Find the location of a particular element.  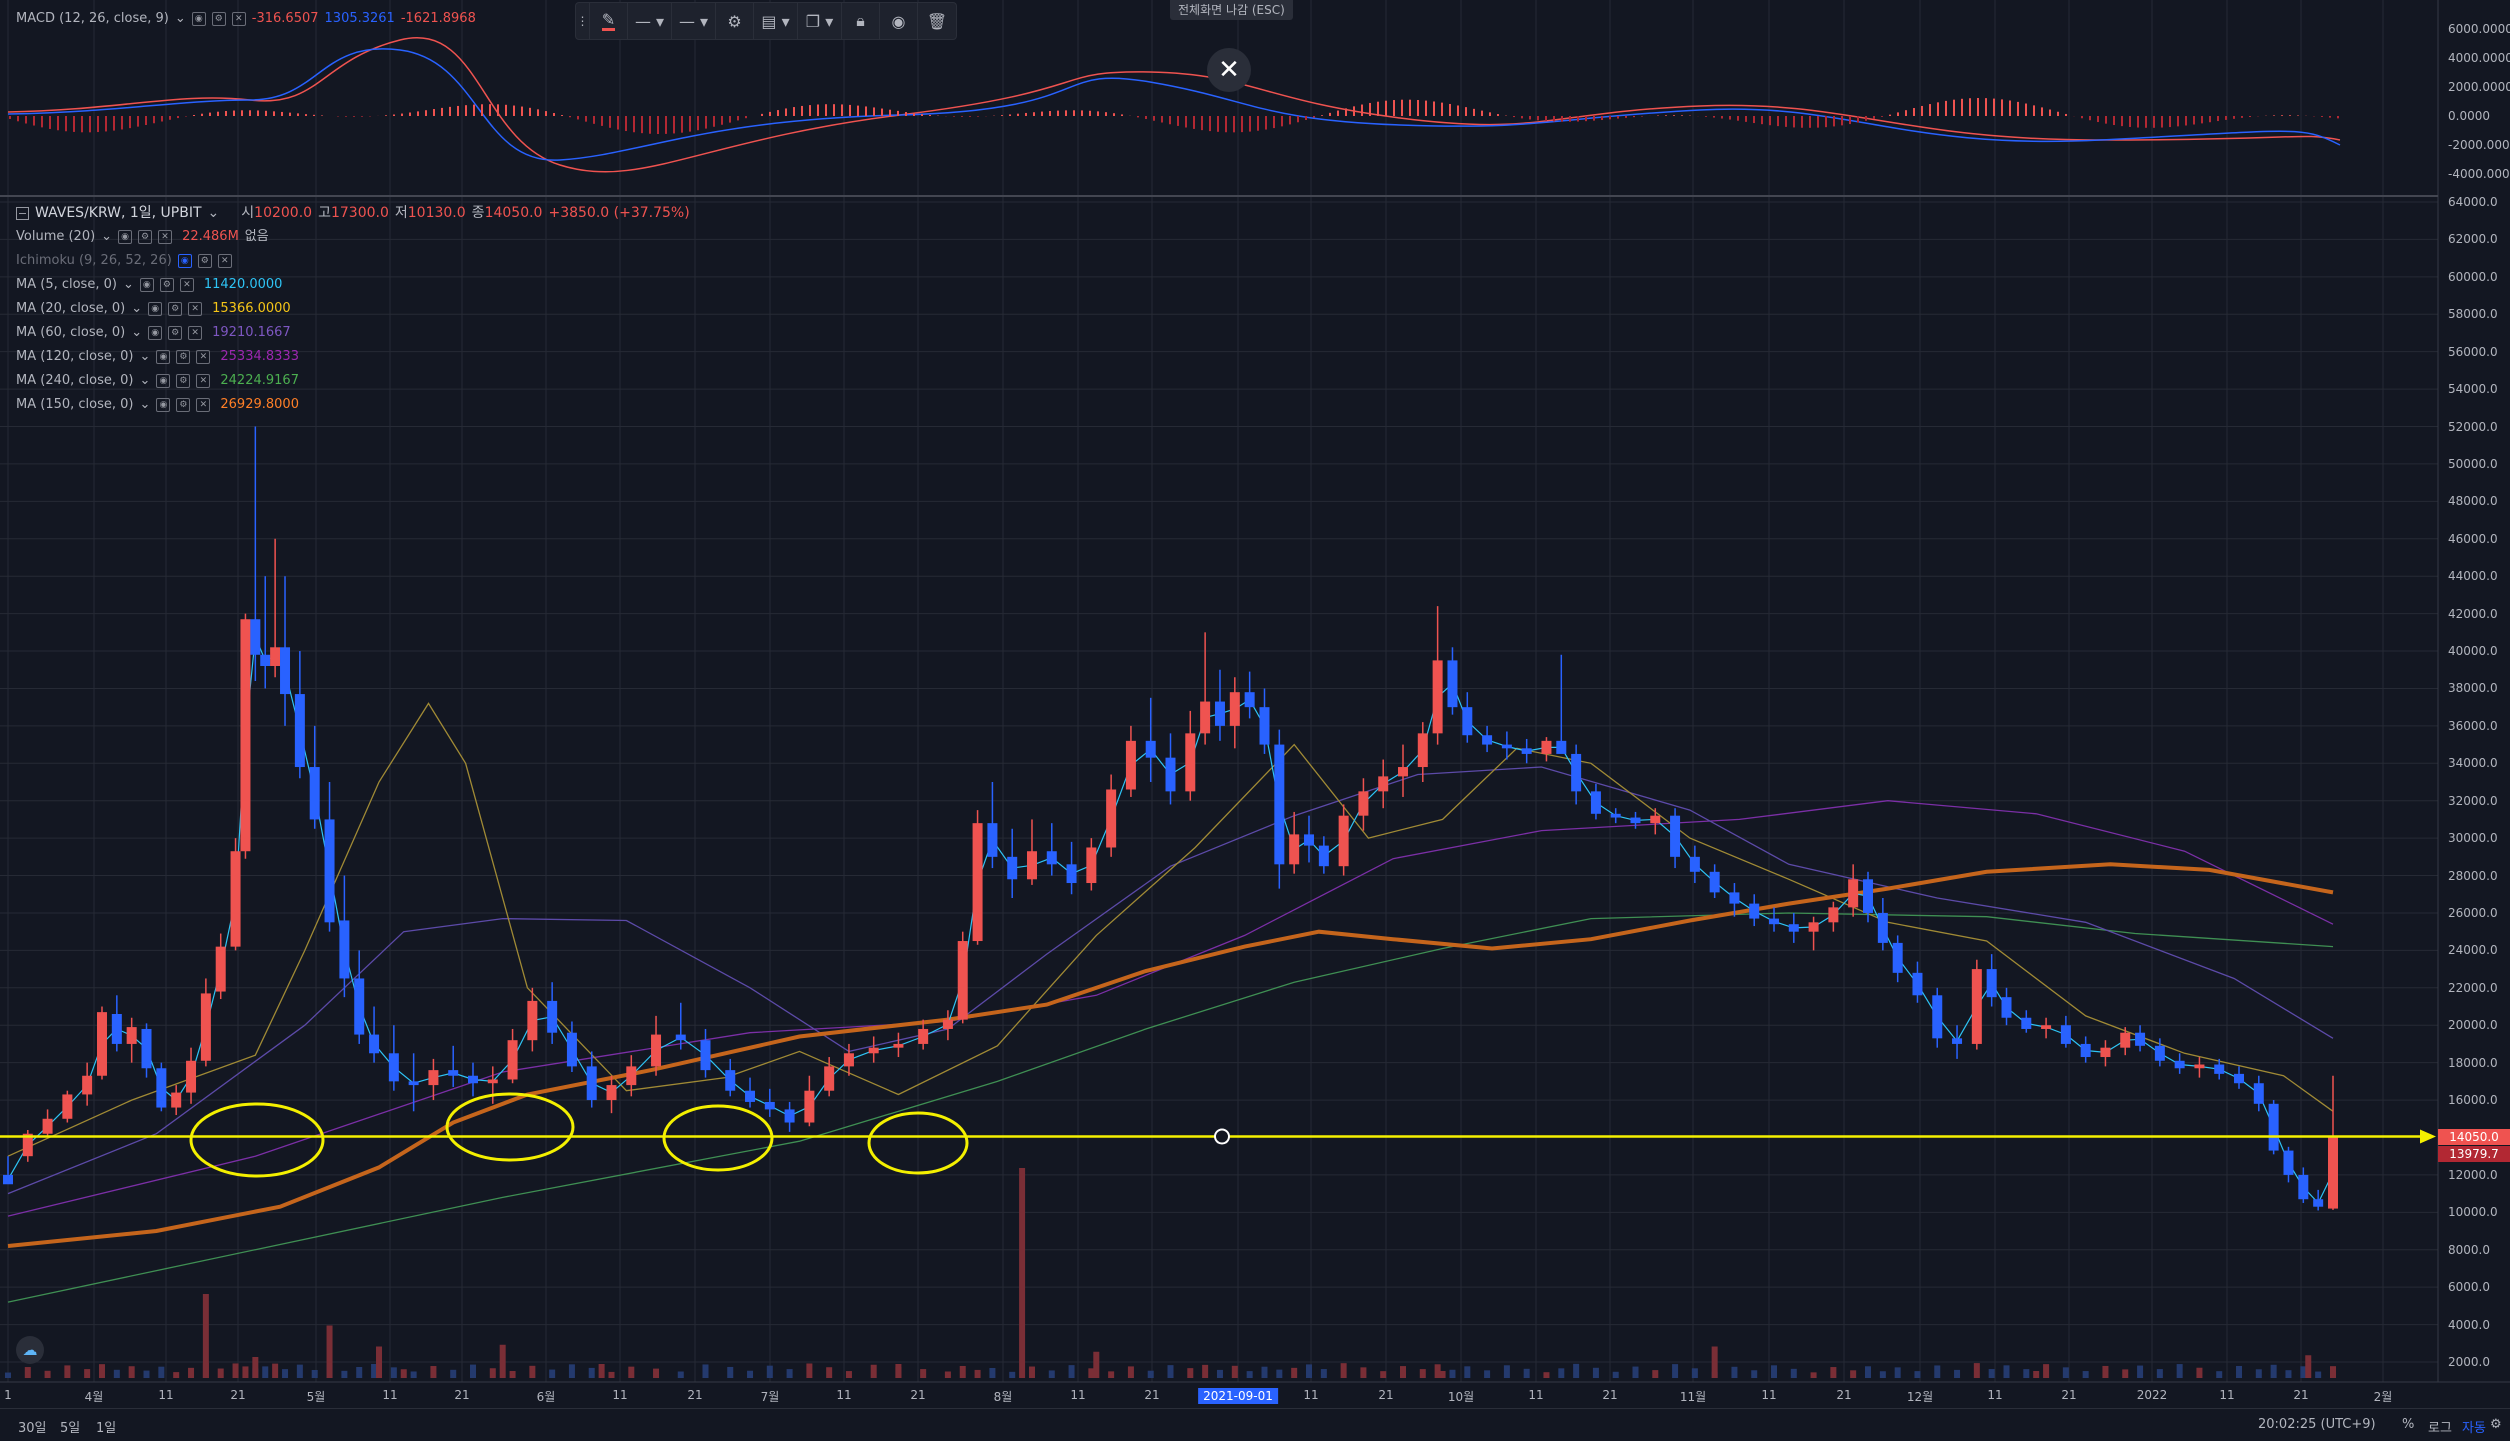

indicator-name: MA (120, close, 0) is located at coordinates (75, 356).